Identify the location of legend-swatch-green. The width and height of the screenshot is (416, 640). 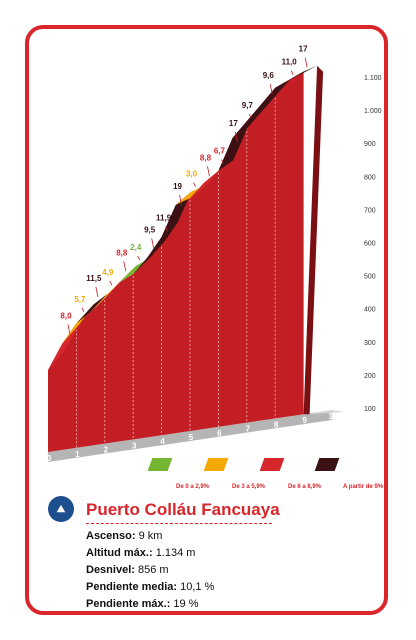
(160, 464).